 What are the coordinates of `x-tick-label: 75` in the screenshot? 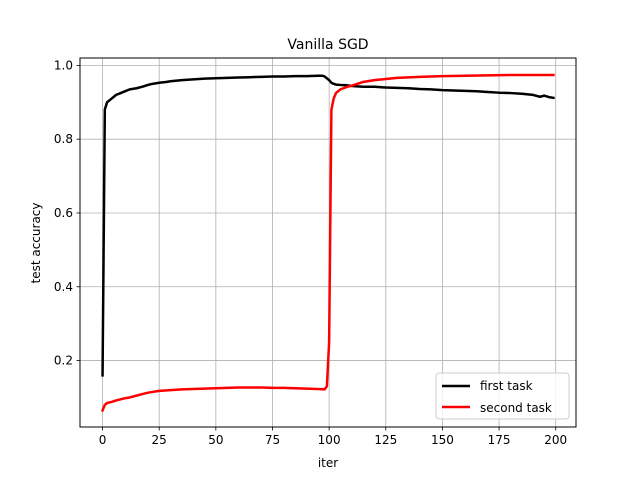 It's located at (272, 440).